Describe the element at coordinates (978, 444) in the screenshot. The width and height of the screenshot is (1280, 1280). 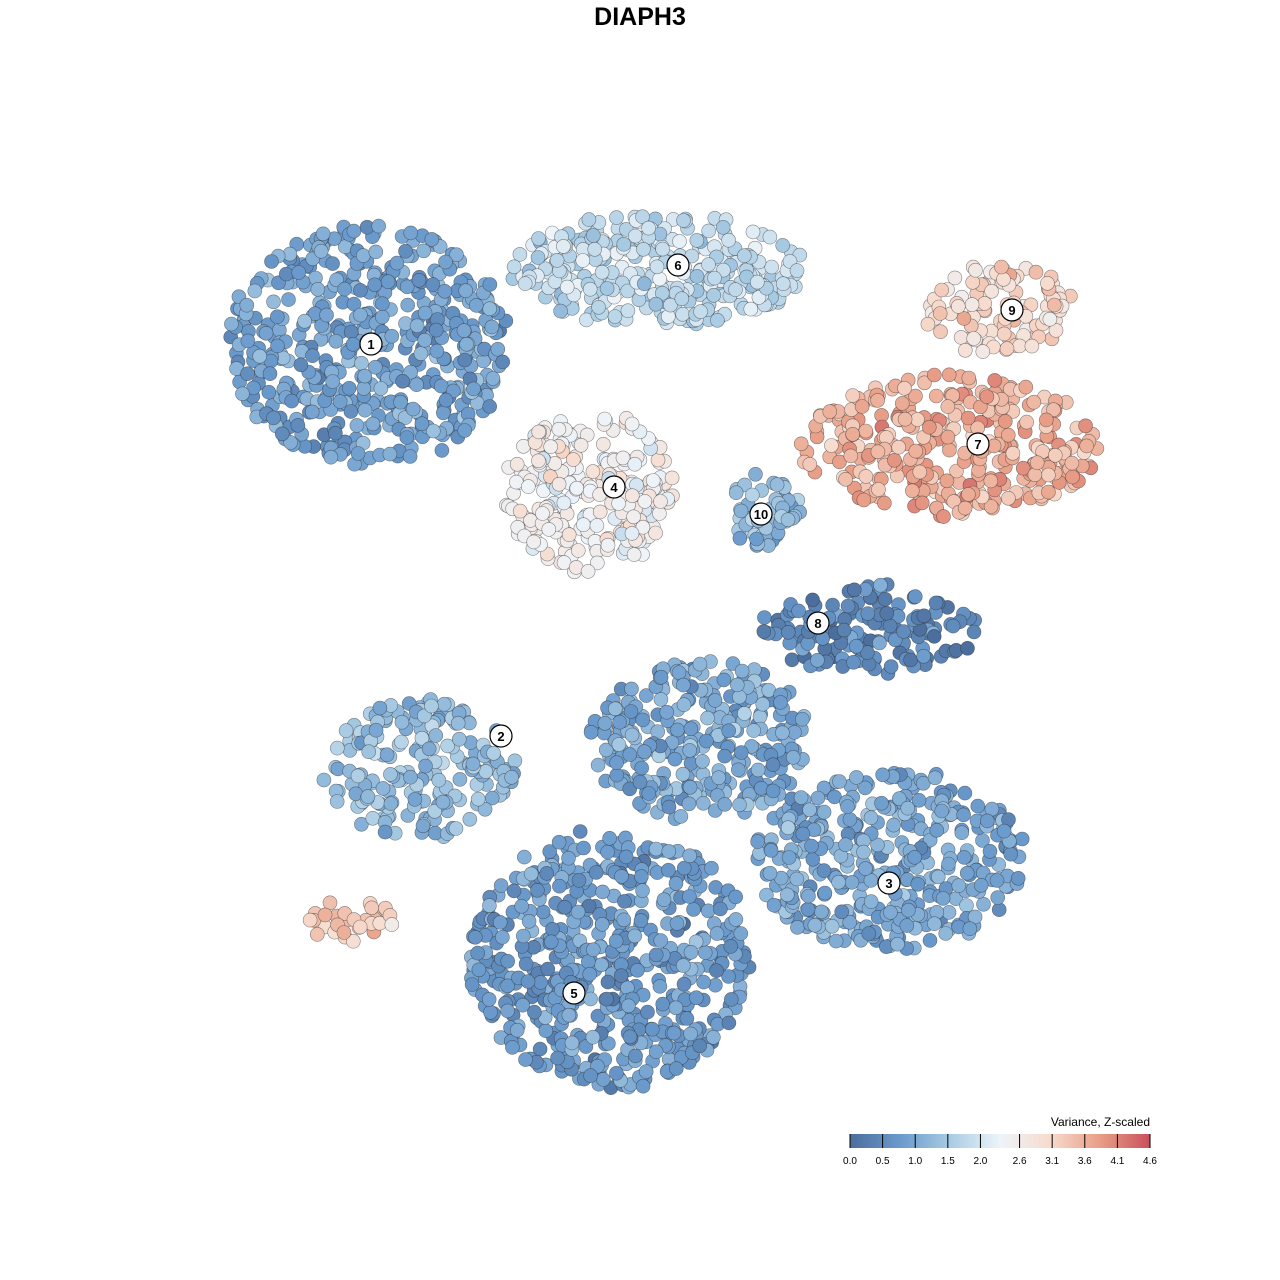
I see `cluster-label-7: 7` at that location.